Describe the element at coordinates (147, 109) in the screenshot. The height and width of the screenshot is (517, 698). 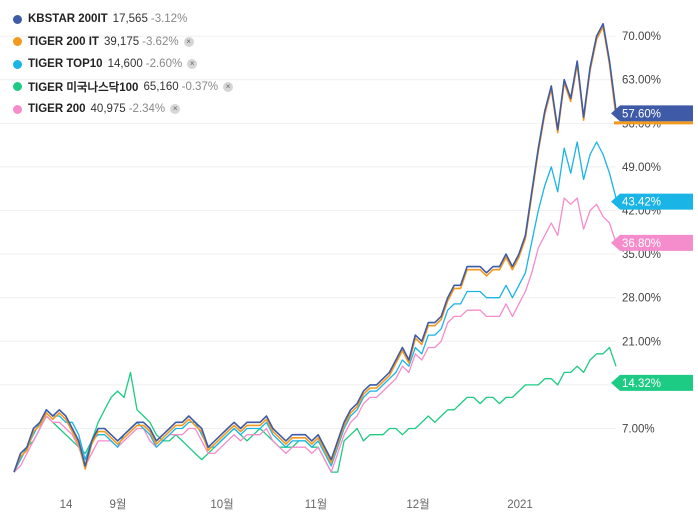
I see `legend-change: -2.34%` at that location.